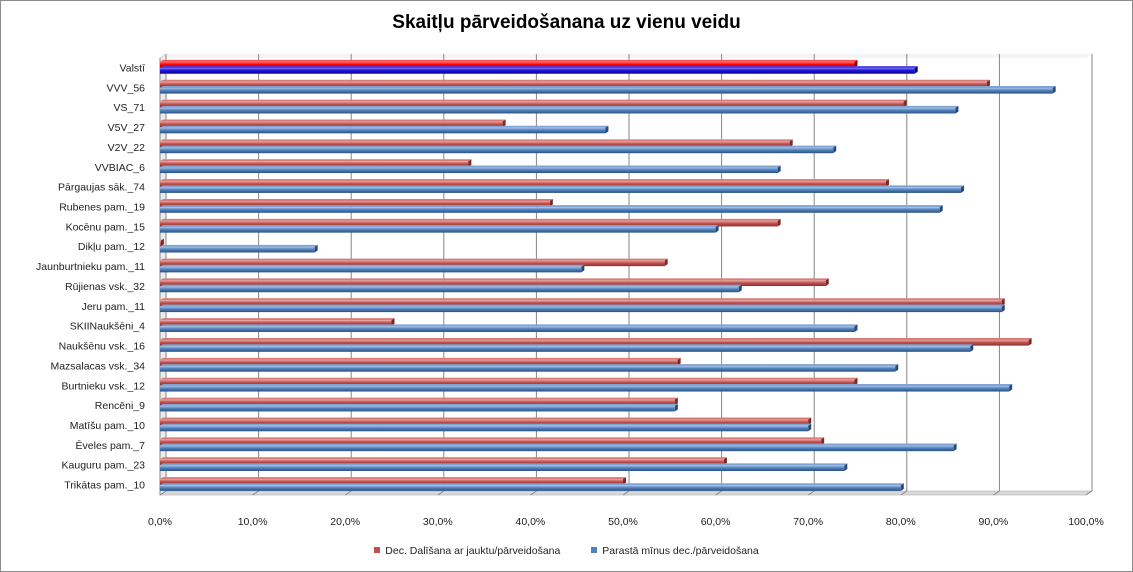 The width and height of the screenshot is (1133, 572). I want to click on x-tick-label: 50,0%, so click(623, 522).